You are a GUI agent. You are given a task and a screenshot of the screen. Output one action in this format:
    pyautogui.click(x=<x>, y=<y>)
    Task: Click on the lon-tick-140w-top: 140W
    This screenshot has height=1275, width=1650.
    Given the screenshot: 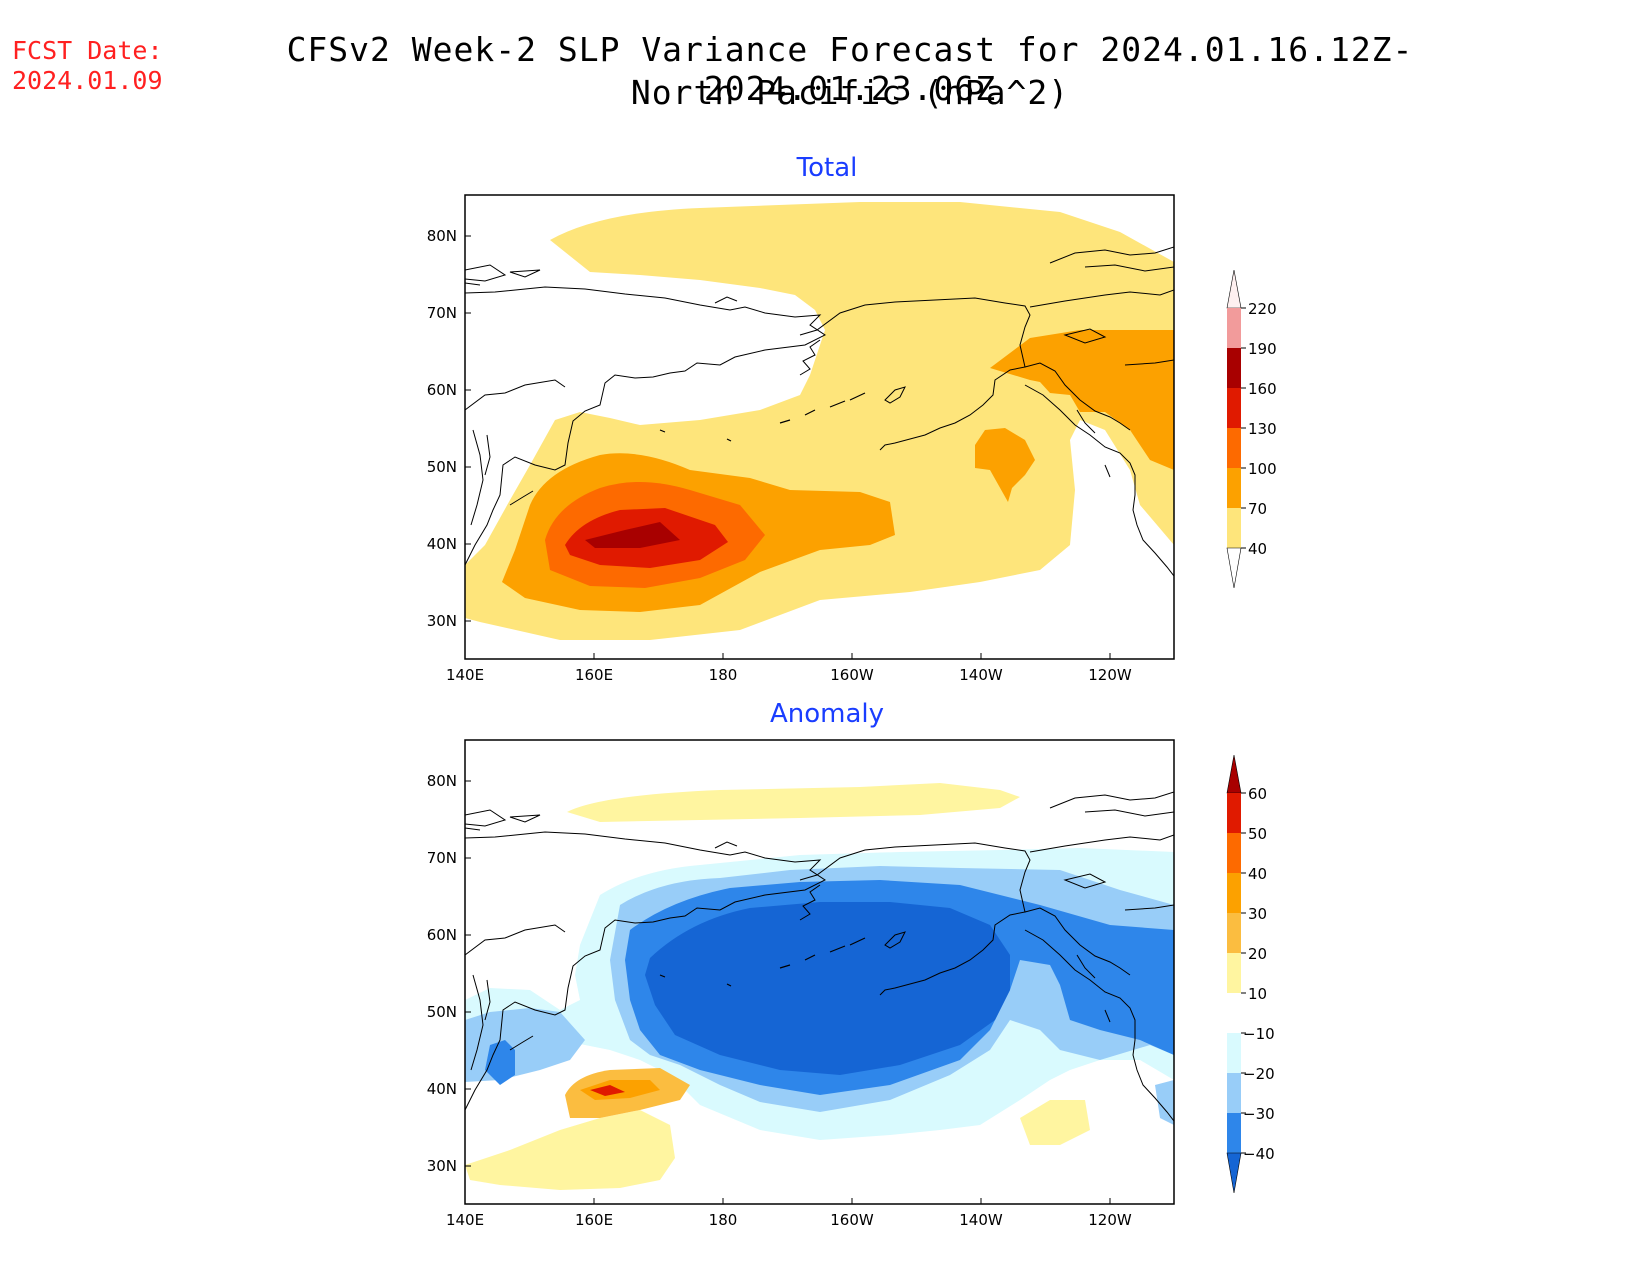 What is the action you would take?
    pyautogui.click(x=981, y=675)
    